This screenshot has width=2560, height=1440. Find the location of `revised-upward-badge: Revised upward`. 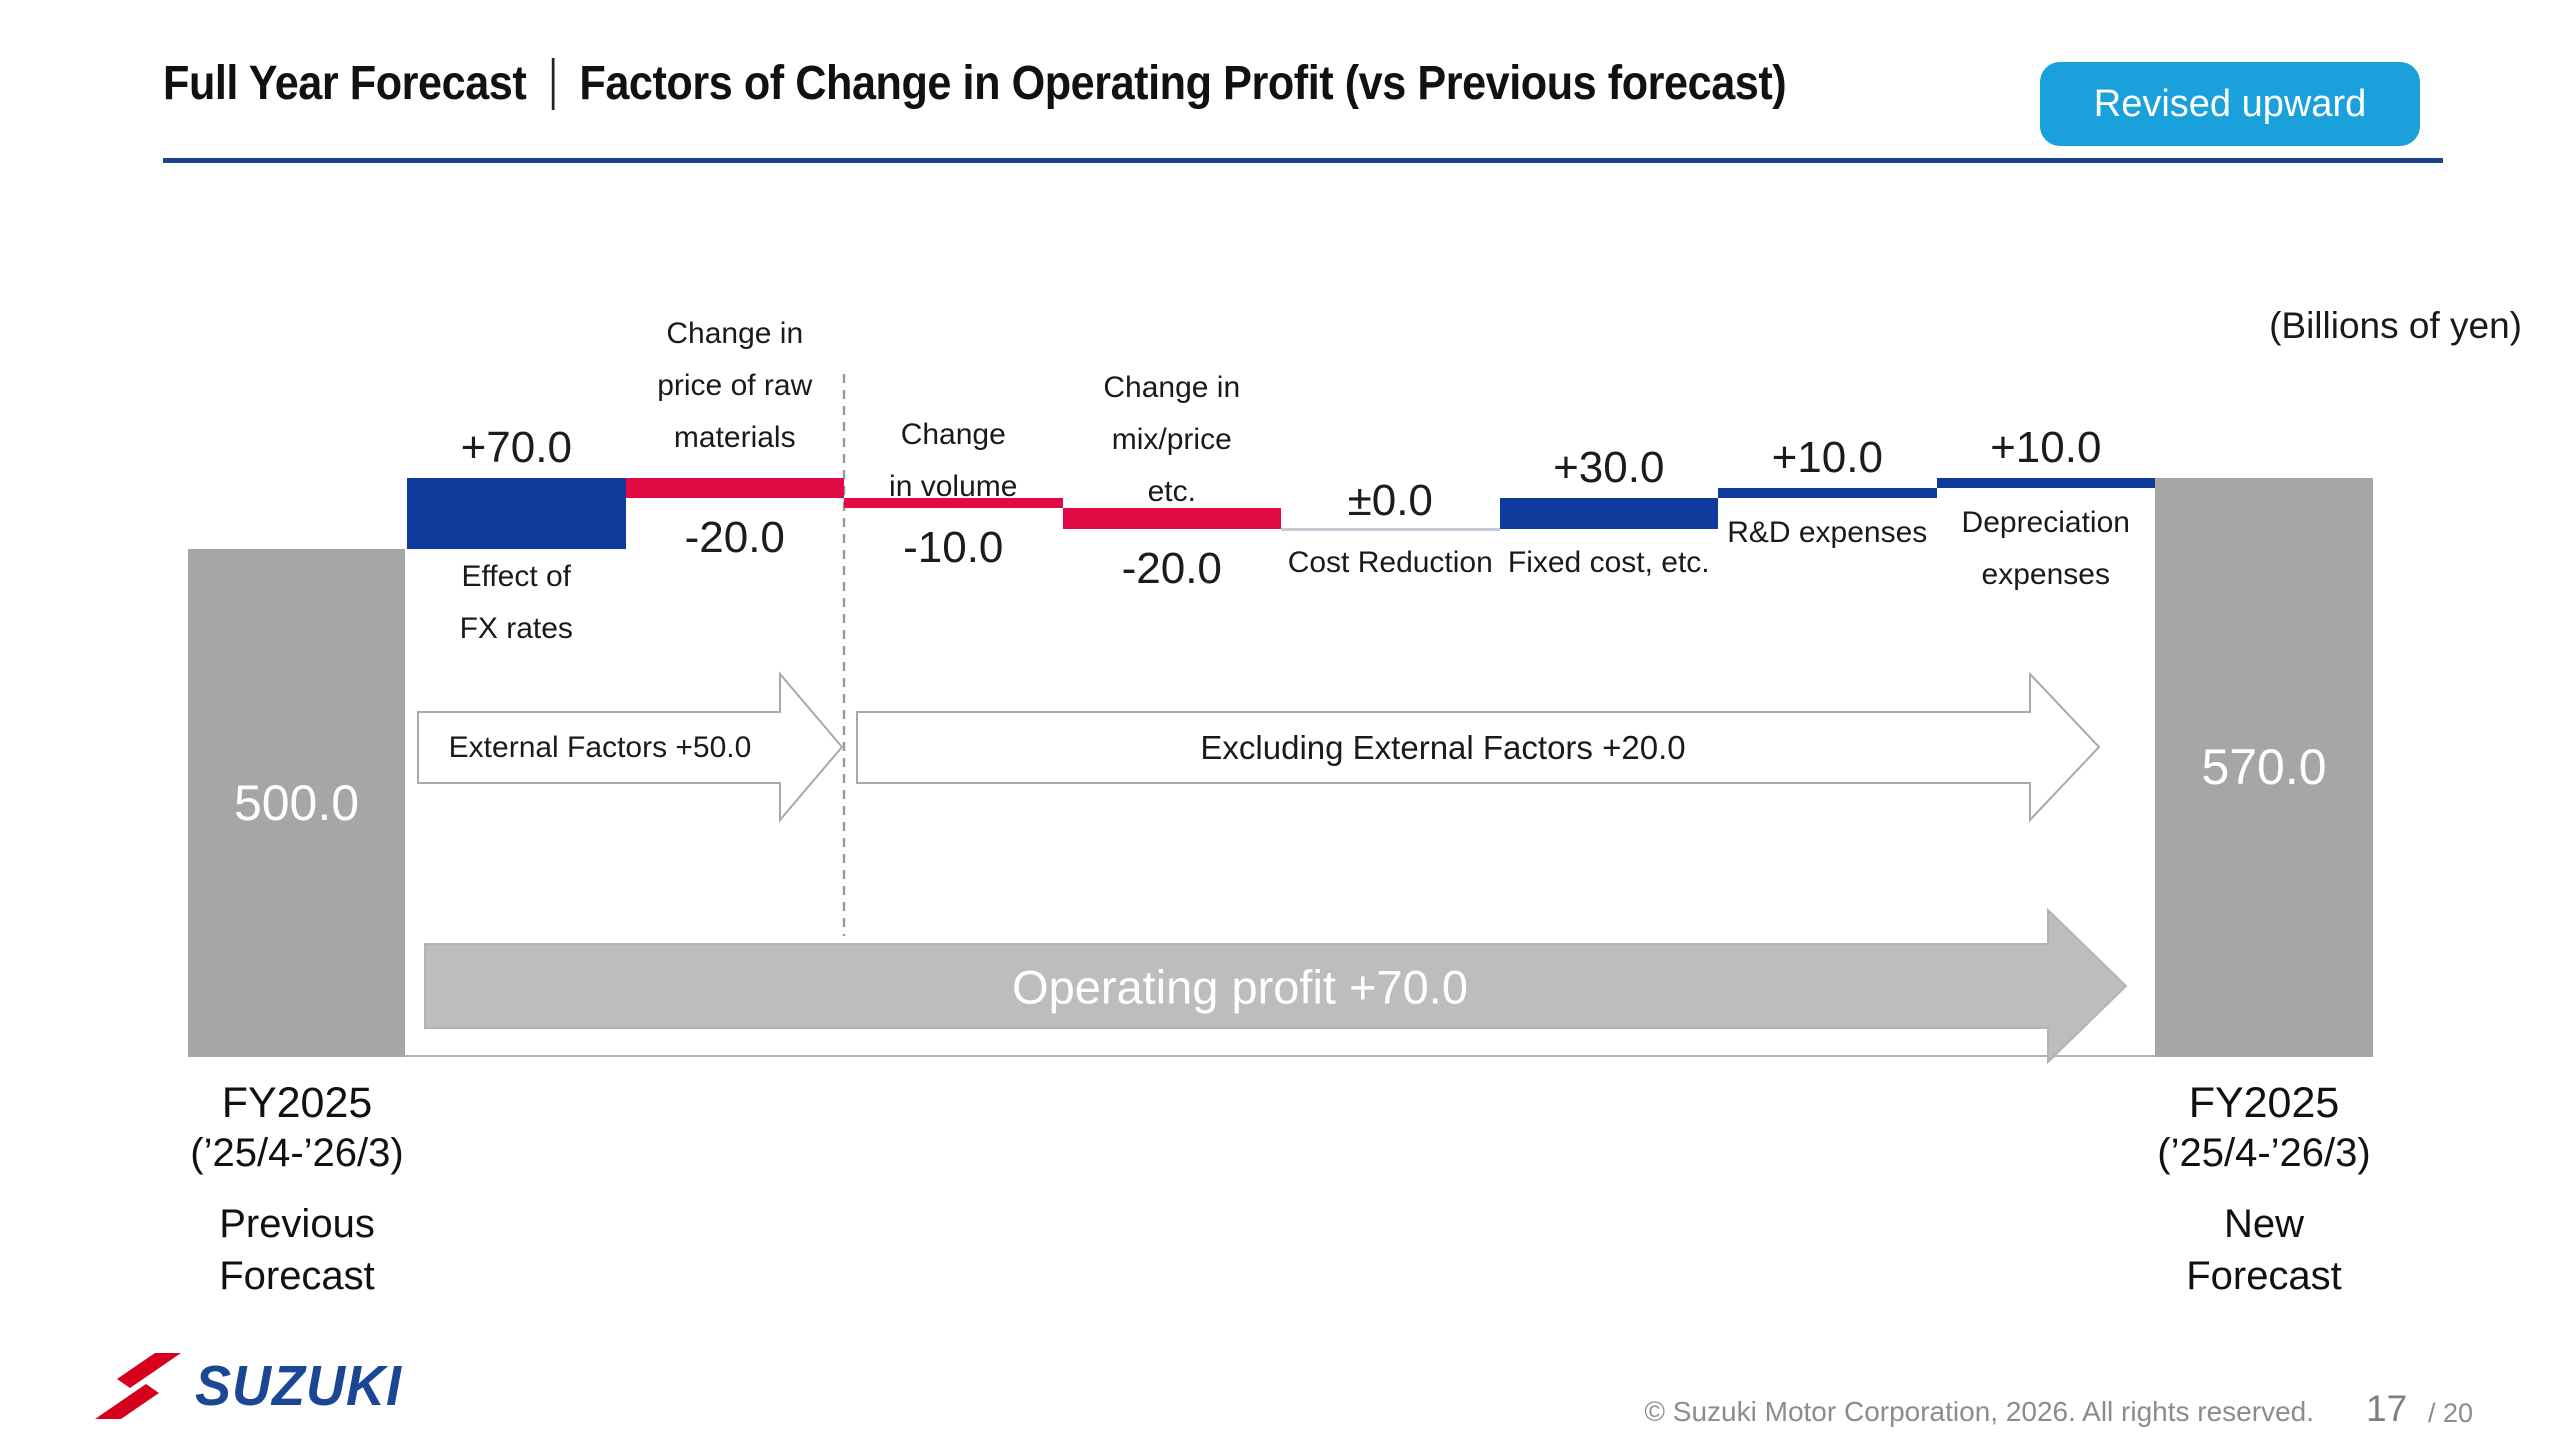

revised-upward-badge: Revised upward is located at coordinates (2230, 104).